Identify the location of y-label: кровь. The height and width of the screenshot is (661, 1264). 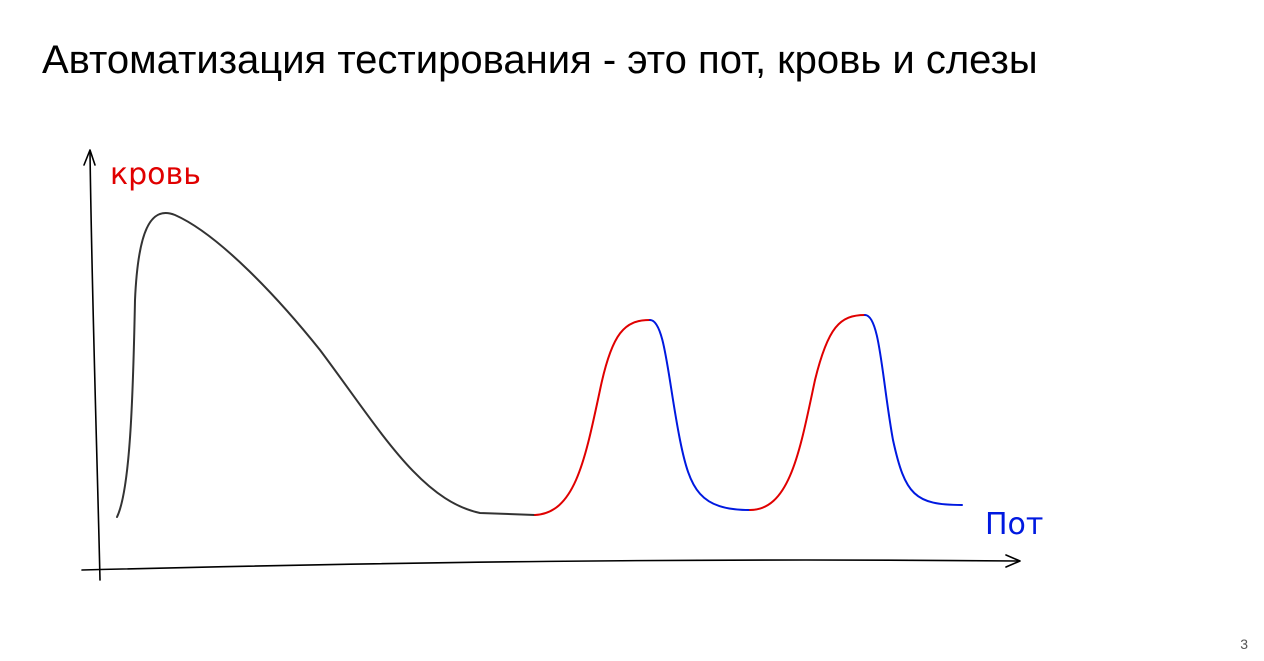
(155, 174).